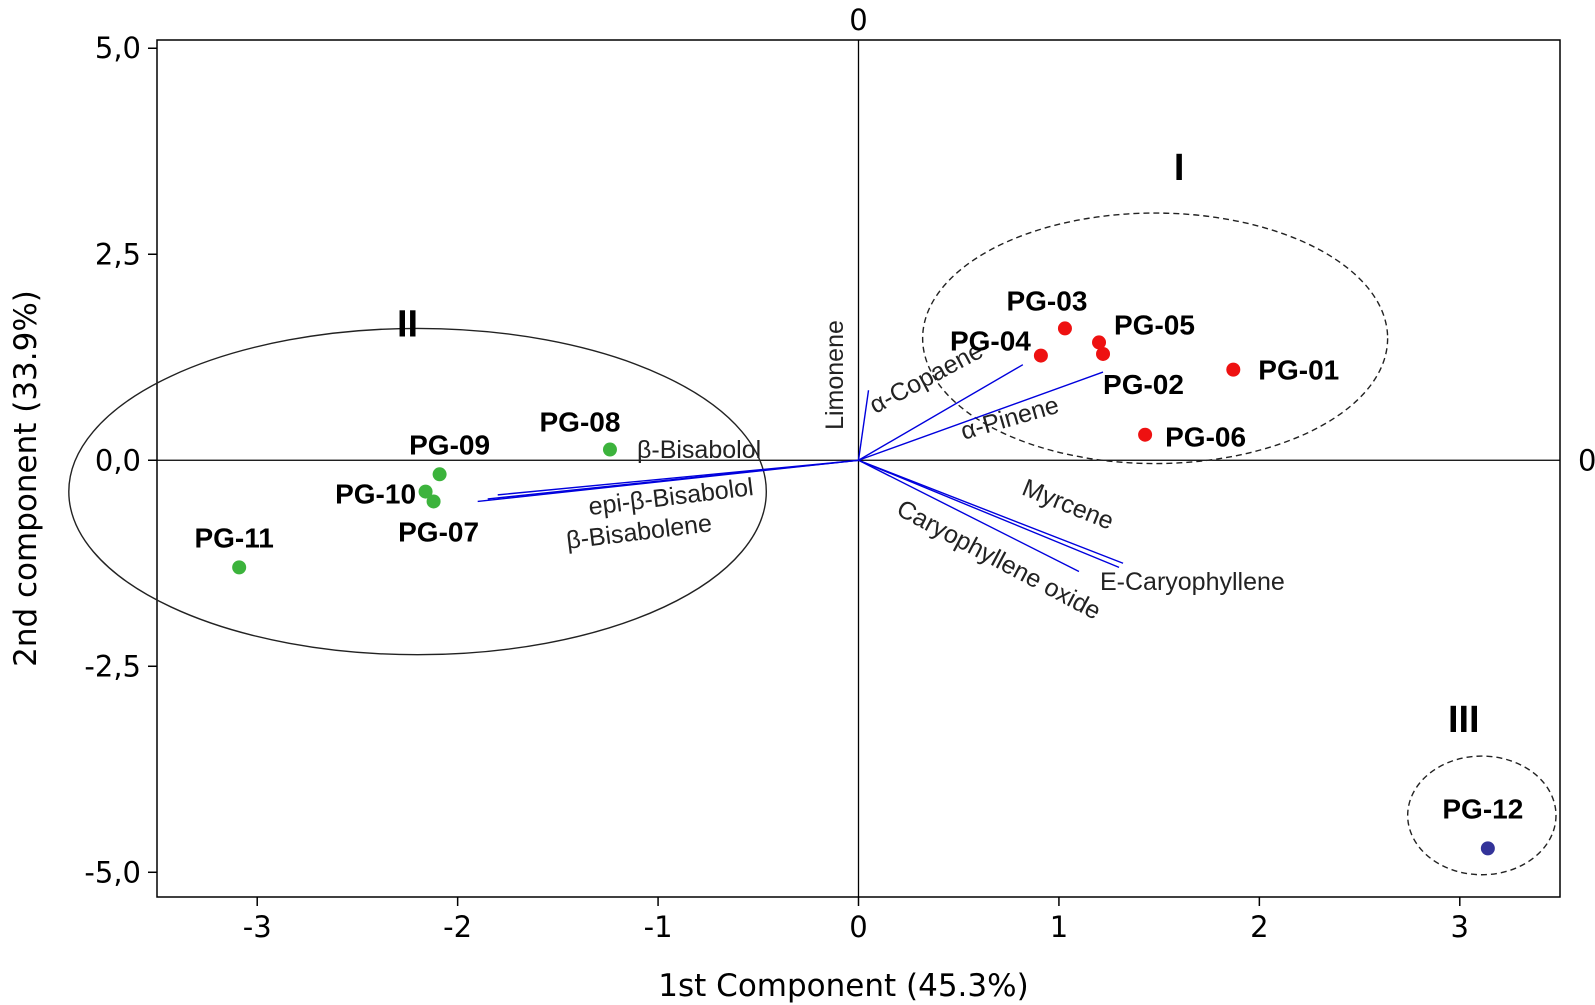 The width and height of the screenshot is (1595, 1005). I want to click on y-tick-label: -2,5, so click(112, 666).